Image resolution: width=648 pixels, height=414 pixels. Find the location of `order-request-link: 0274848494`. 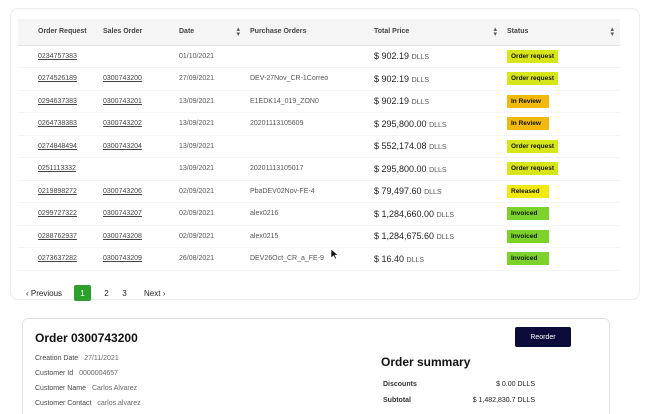

order-request-link: 0274848494 is located at coordinates (58, 146).